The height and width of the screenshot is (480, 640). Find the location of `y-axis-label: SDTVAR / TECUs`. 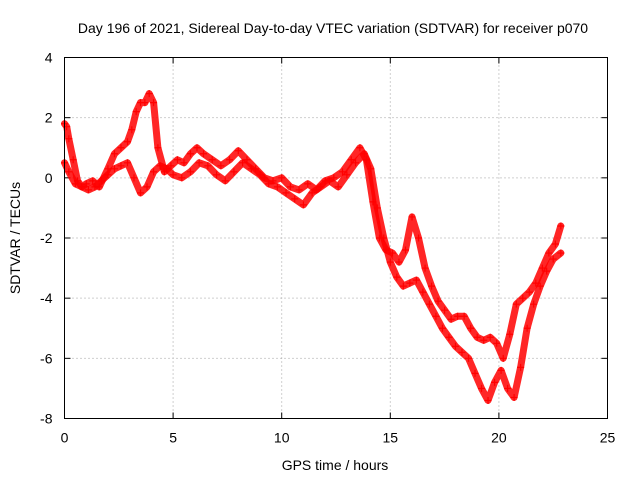

y-axis-label: SDTVAR / TECUs is located at coordinates (15, 238).